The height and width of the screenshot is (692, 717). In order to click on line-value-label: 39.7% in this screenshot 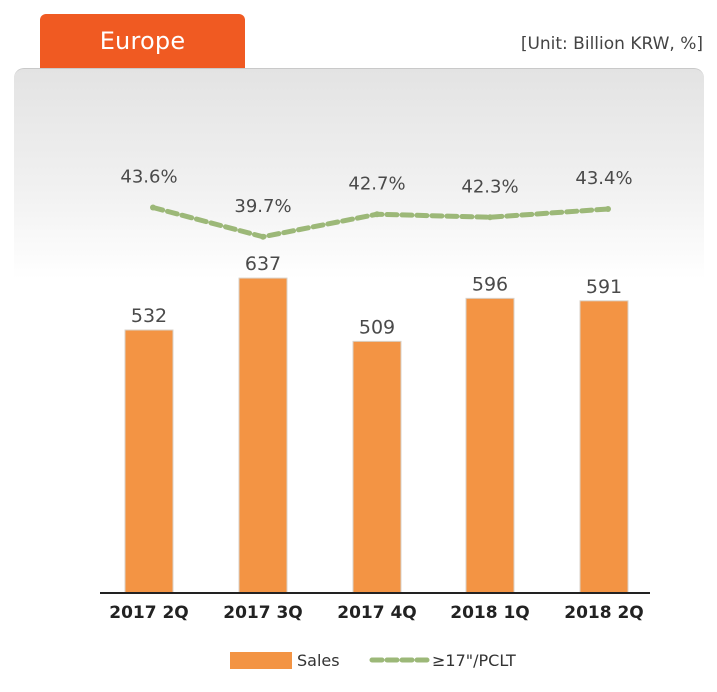, I will do `click(262, 206)`.